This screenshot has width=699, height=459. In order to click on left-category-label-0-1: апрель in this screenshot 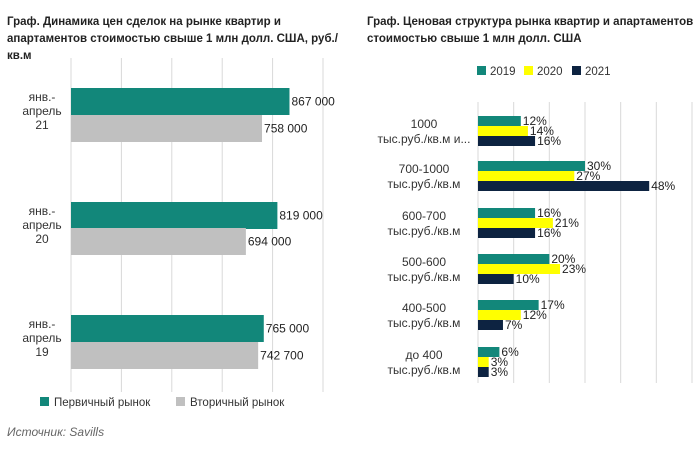, I will do `click(41, 111)`.